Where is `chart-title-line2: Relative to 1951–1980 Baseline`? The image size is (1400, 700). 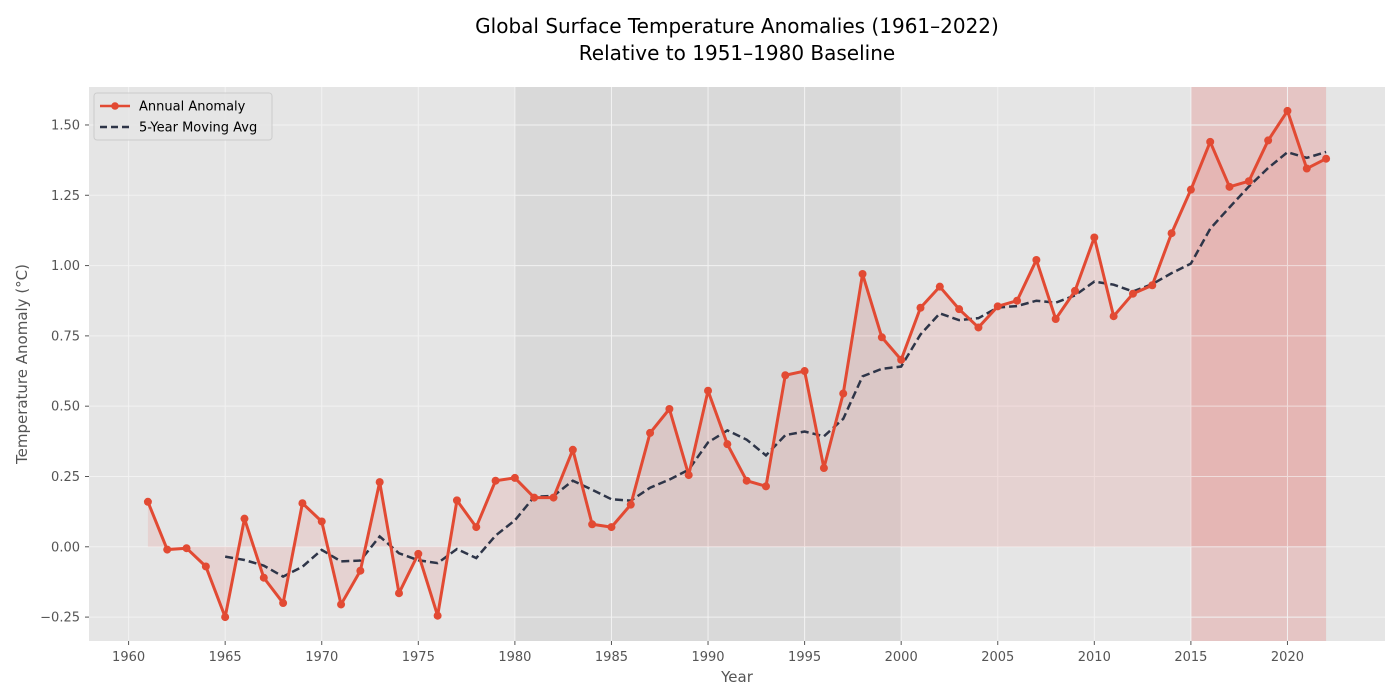 chart-title-line2: Relative to 1951–1980 Baseline is located at coordinates (737, 53).